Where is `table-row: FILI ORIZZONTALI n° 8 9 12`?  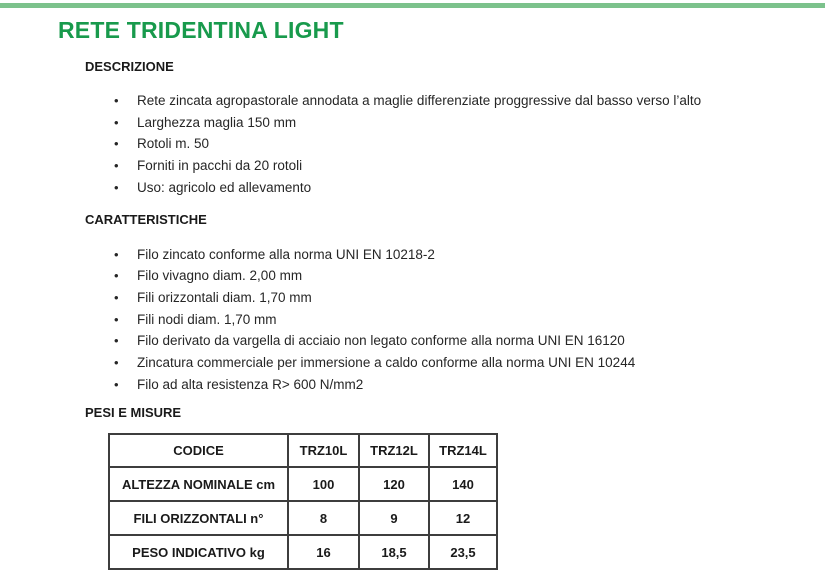
table-row: FILI ORIZZONTALI n° 8 9 12 is located at coordinates (303, 518).